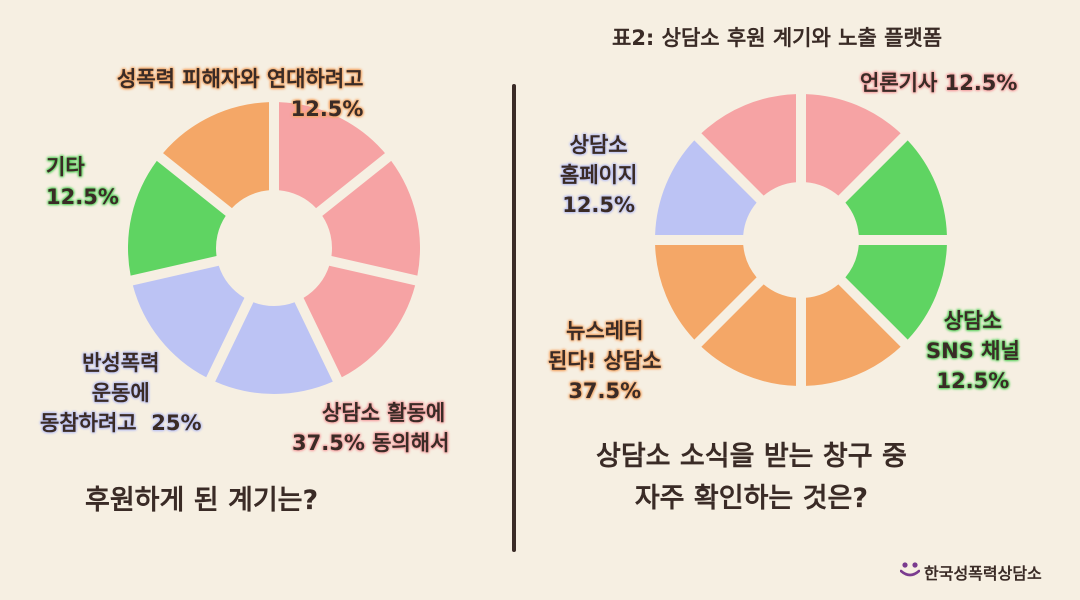 The image size is (1080, 600). What do you see at coordinates (751, 477) in the screenshot?
I see `right-question: 상담소 소식을 받는 창구 중 자주 확인하는 것은?` at bounding box center [751, 477].